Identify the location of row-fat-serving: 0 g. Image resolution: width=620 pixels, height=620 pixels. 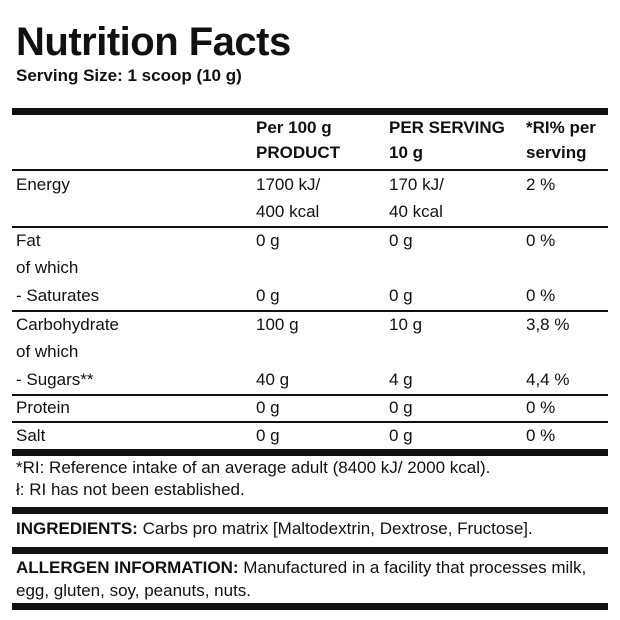
(401, 240).